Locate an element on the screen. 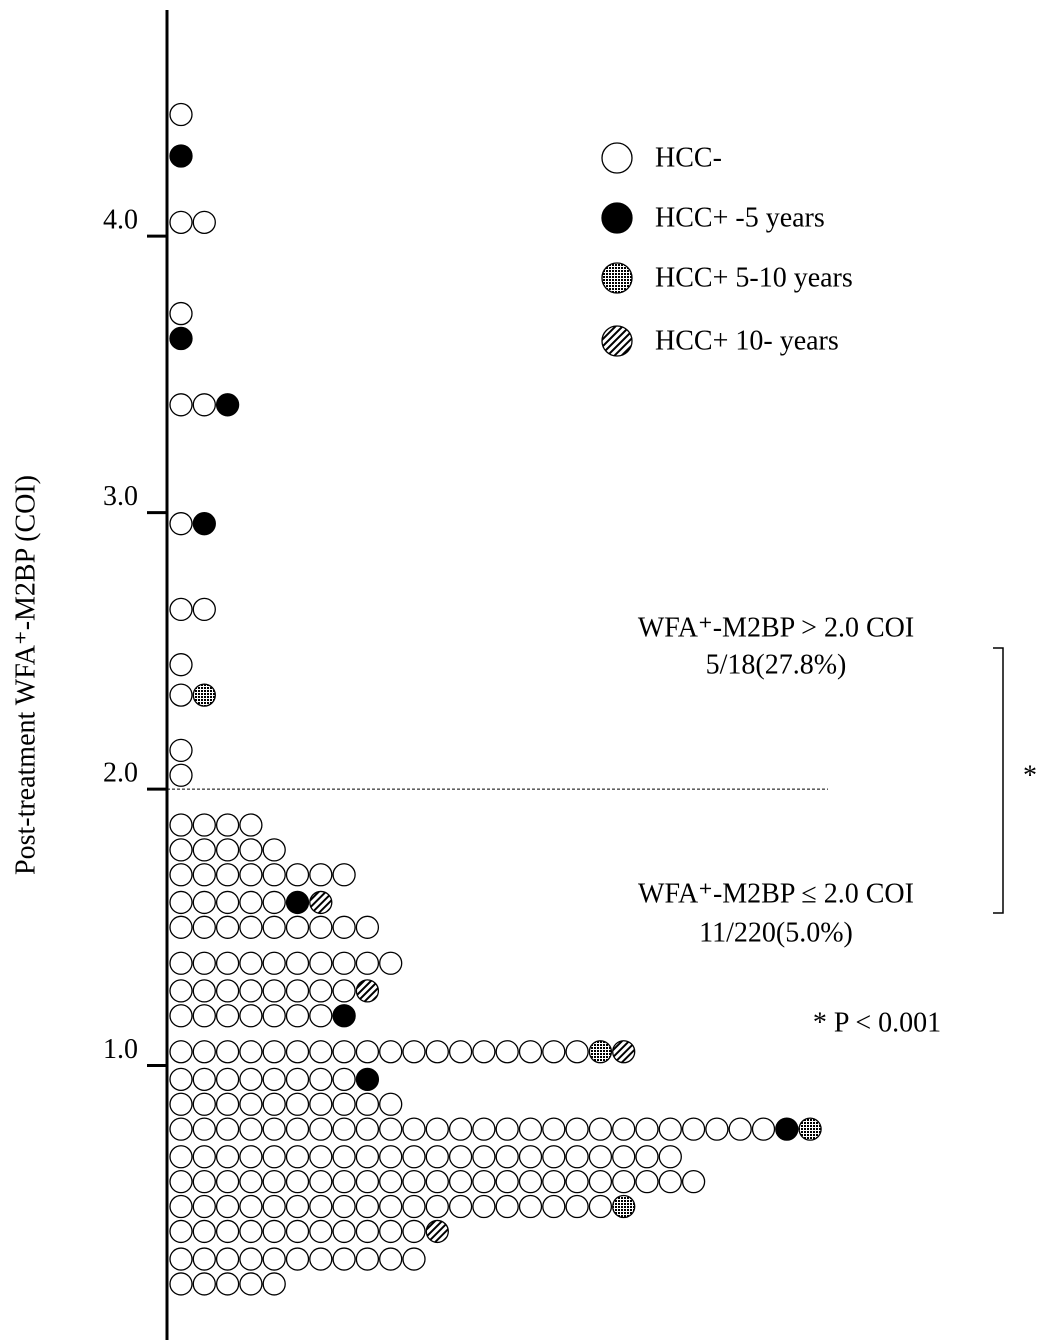 Image resolution: width=1037 pixels, height=1340 pixels. legend-label: HCC- is located at coordinates (688, 157).